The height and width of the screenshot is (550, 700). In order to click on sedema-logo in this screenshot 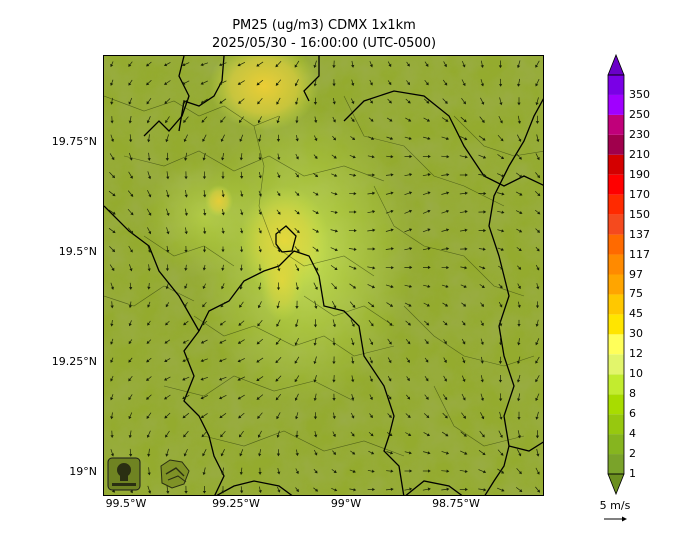, I will do `click(124, 474)`.